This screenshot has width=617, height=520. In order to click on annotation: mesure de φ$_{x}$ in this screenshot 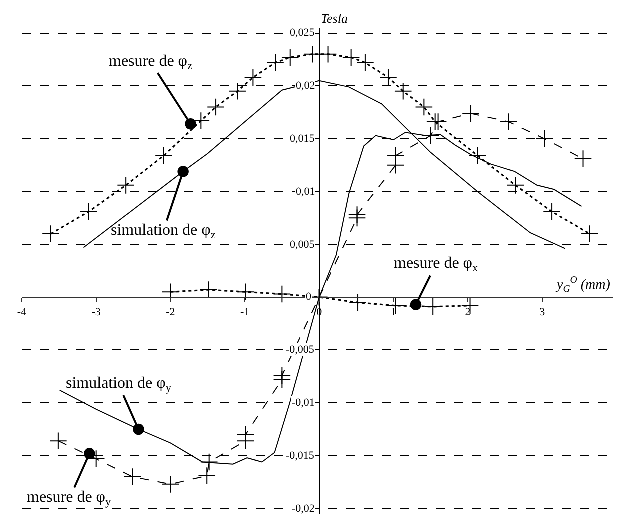, I will do `click(436, 264)`.